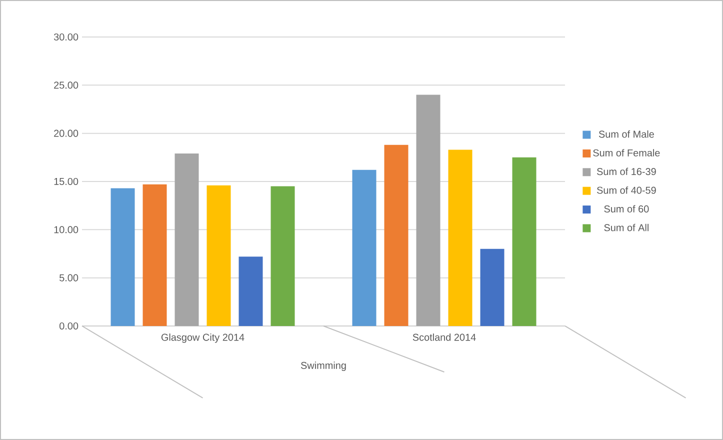  Describe the element at coordinates (626, 172) in the screenshot. I see `legend-label: Sum of 16-39` at that location.